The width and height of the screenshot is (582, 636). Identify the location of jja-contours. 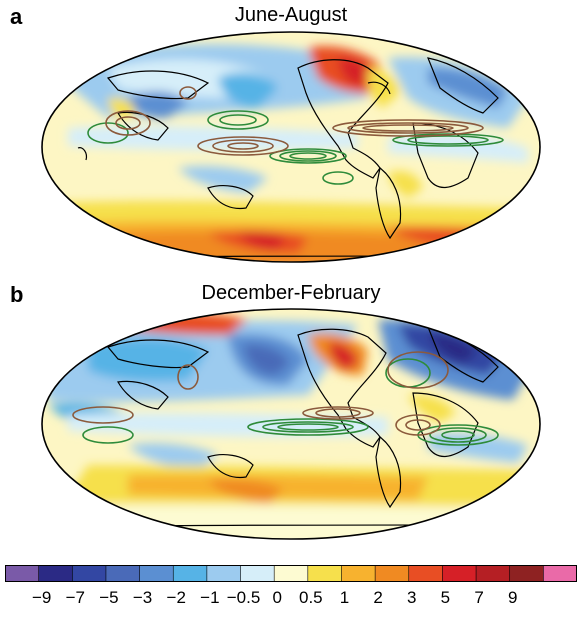
(295, 135).